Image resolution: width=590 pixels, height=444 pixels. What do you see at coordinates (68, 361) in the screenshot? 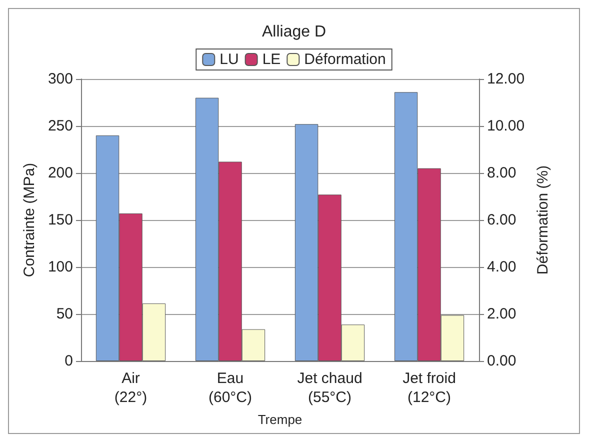
I see `y-tick-label: 0` at bounding box center [68, 361].